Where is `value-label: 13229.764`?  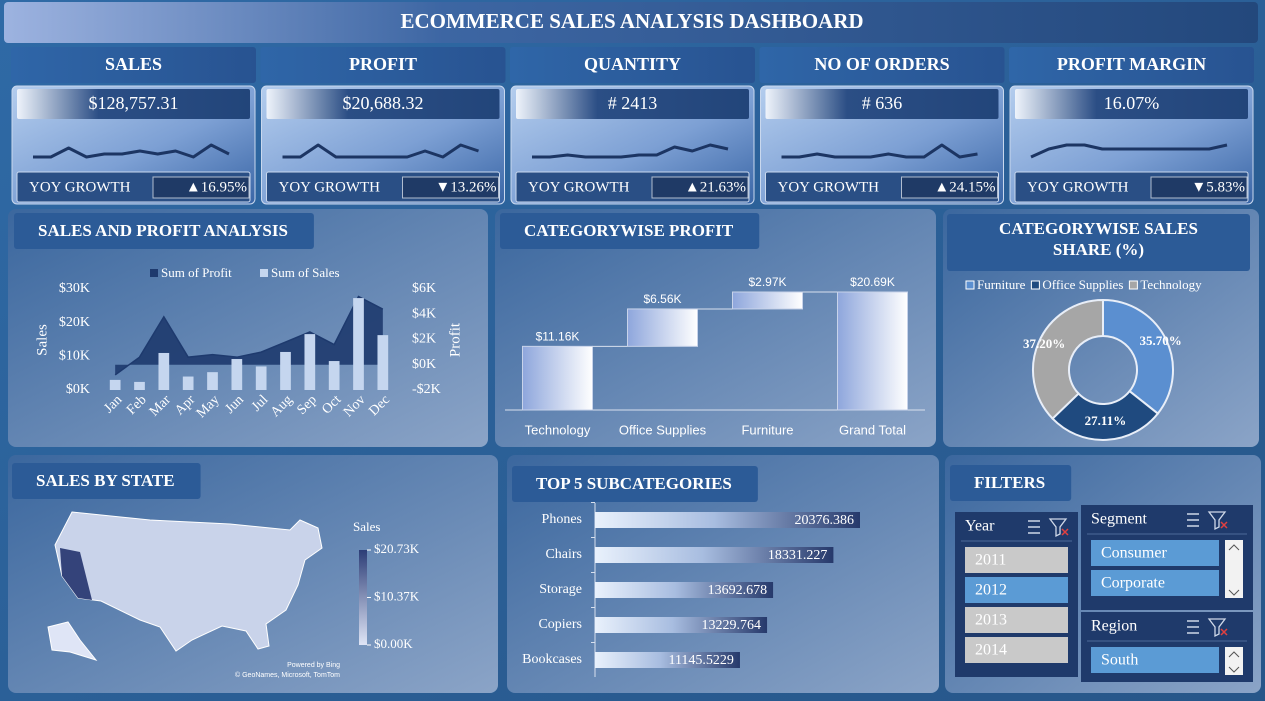
value-label: 13229.764 is located at coordinates (732, 625).